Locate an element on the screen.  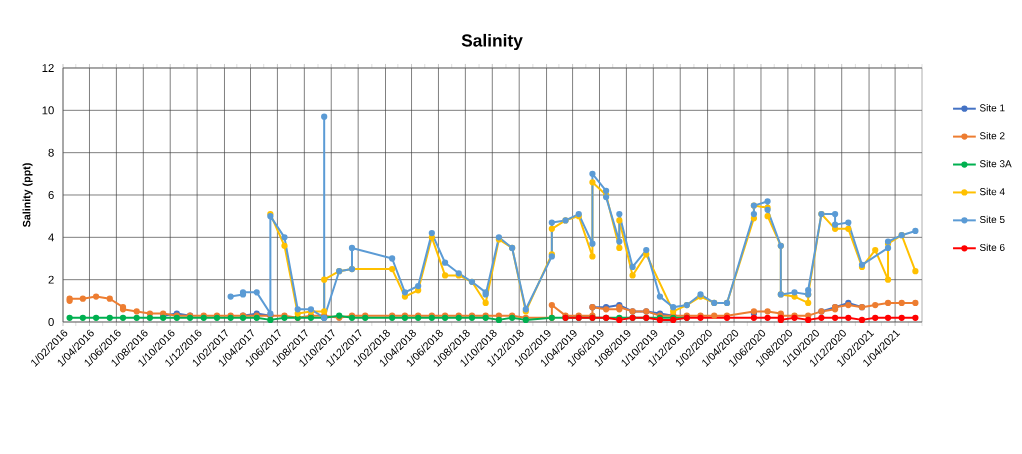
chart-title: Salinity is located at coordinates (492, 42).